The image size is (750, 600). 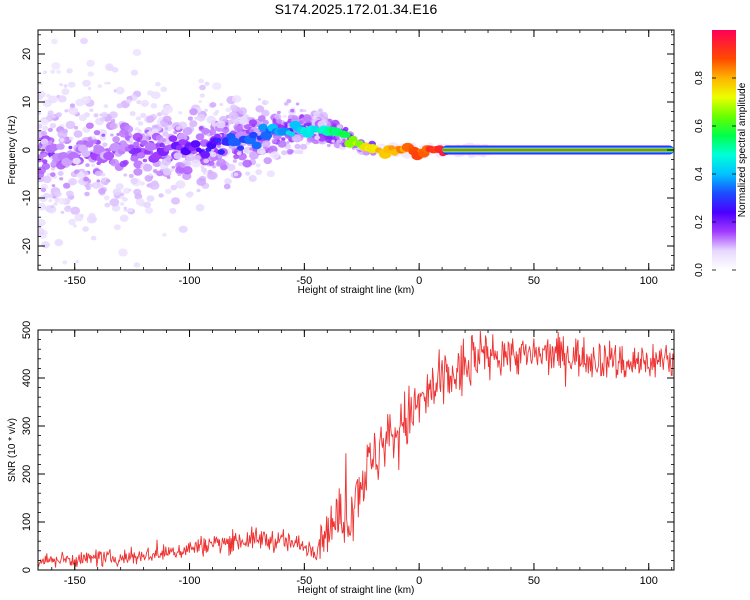 I want to click on colorbar-ticks: 0.0 0.2 0.4 0.6 0.8, so click(x=715, y=174).